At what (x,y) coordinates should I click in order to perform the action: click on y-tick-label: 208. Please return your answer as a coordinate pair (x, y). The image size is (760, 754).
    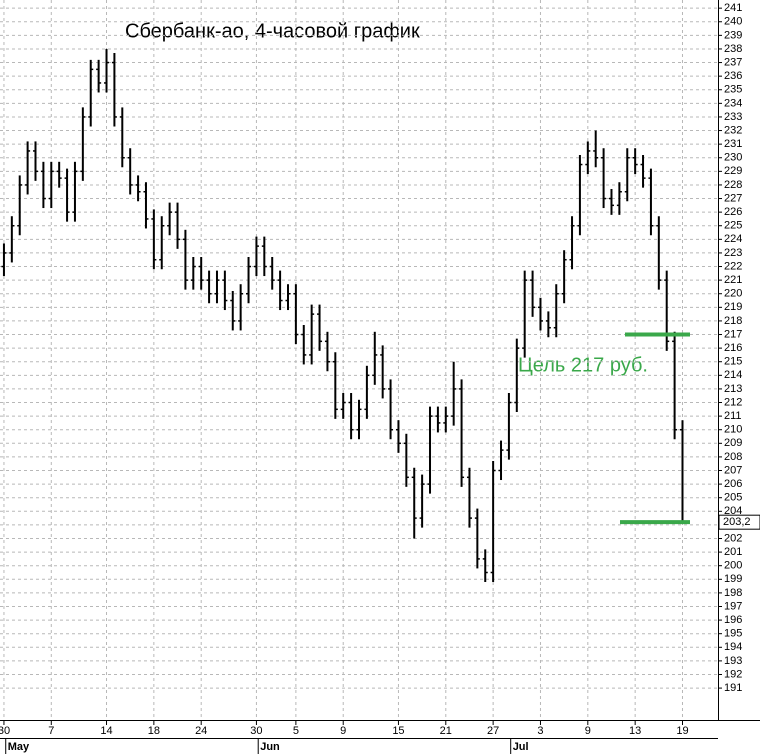
    Looking at the image, I should click on (733, 457).